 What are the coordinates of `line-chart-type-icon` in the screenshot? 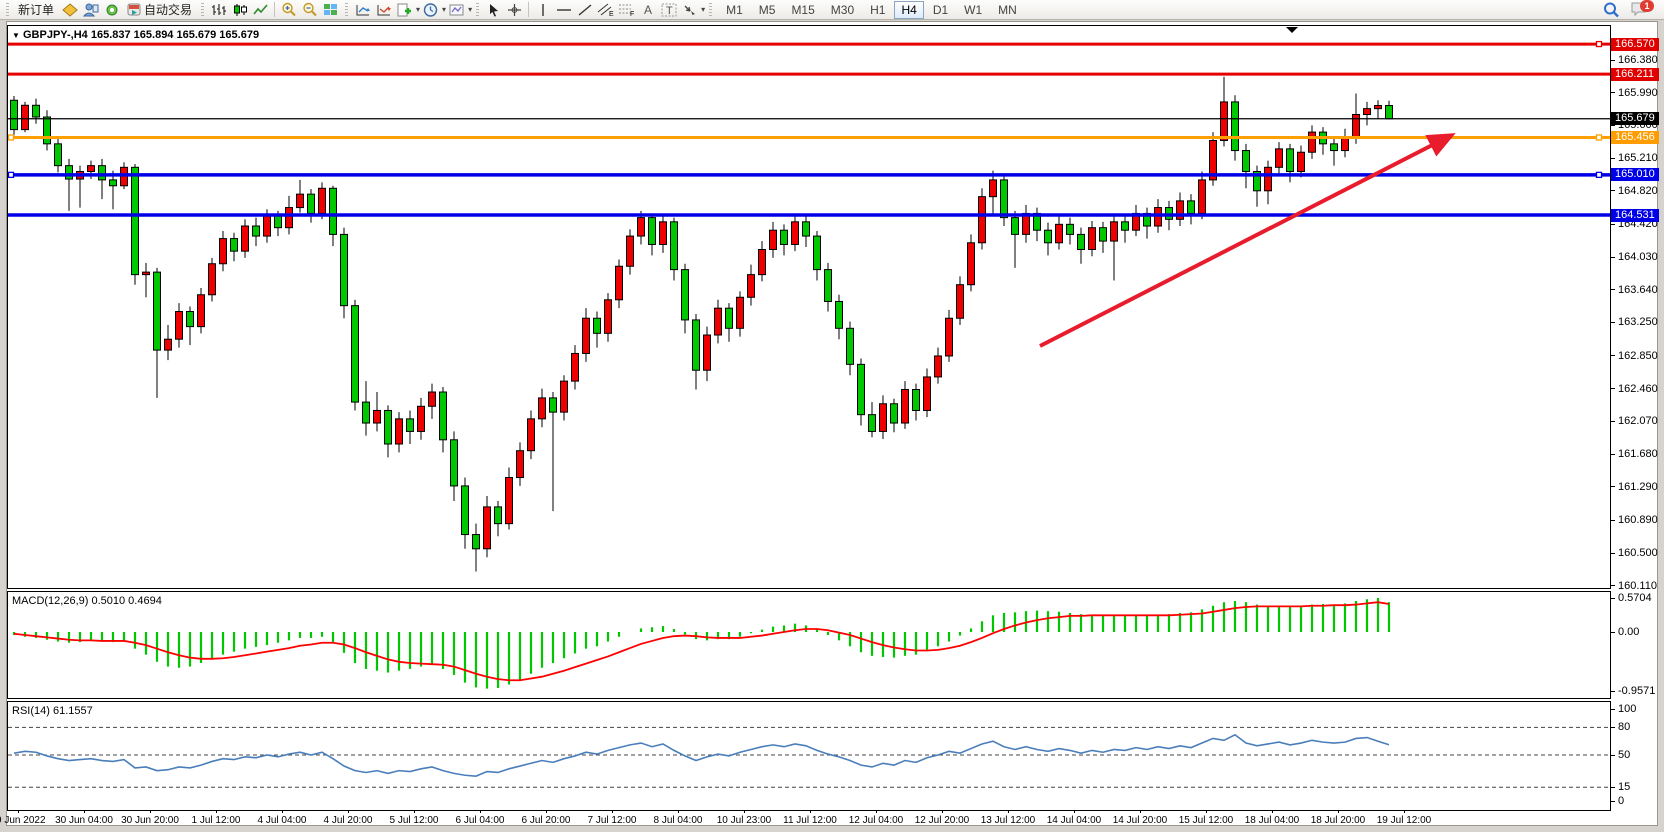 It's located at (260, 10).